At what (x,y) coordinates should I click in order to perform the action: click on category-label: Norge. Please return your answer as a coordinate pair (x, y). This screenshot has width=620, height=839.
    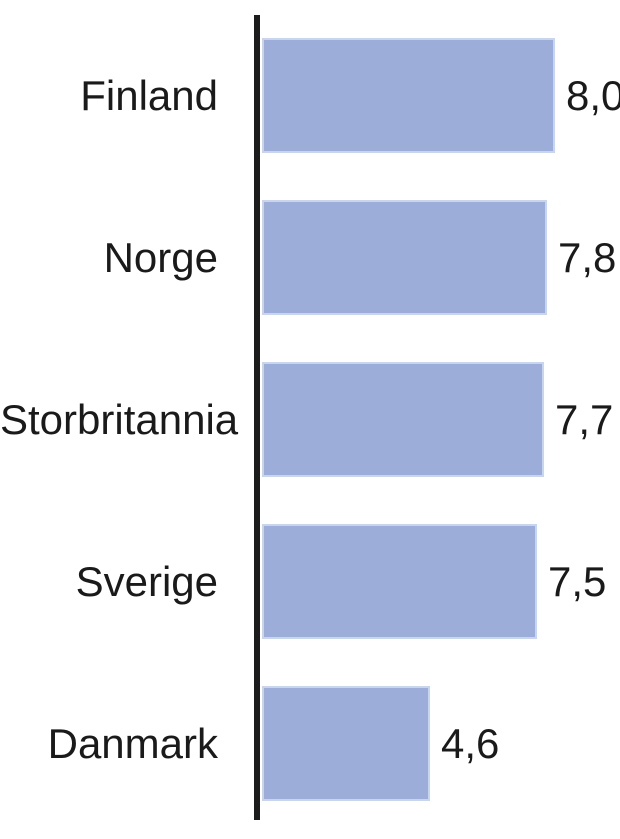
    Looking at the image, I should click on (160, 257).